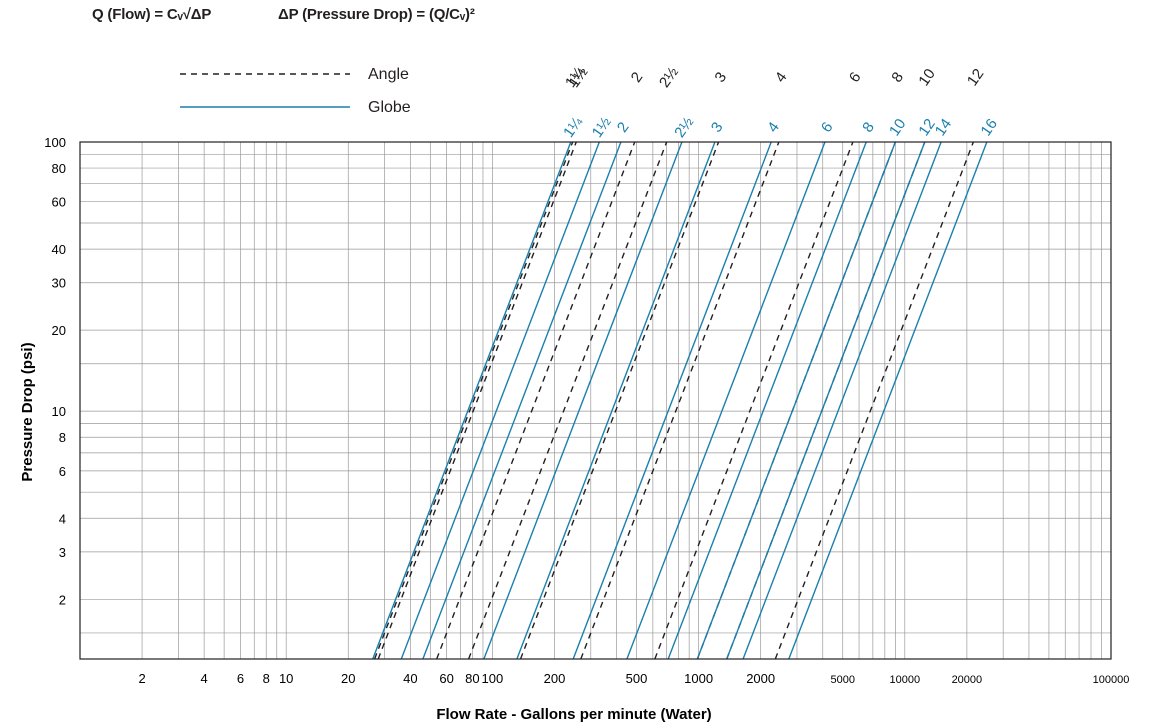 The height and width of the screenshot is (728, 1163). Describe the element at coordinates (27, 411) in the screenshot. I see `y-axis-title: Pressure Drop (psi)` at that location.